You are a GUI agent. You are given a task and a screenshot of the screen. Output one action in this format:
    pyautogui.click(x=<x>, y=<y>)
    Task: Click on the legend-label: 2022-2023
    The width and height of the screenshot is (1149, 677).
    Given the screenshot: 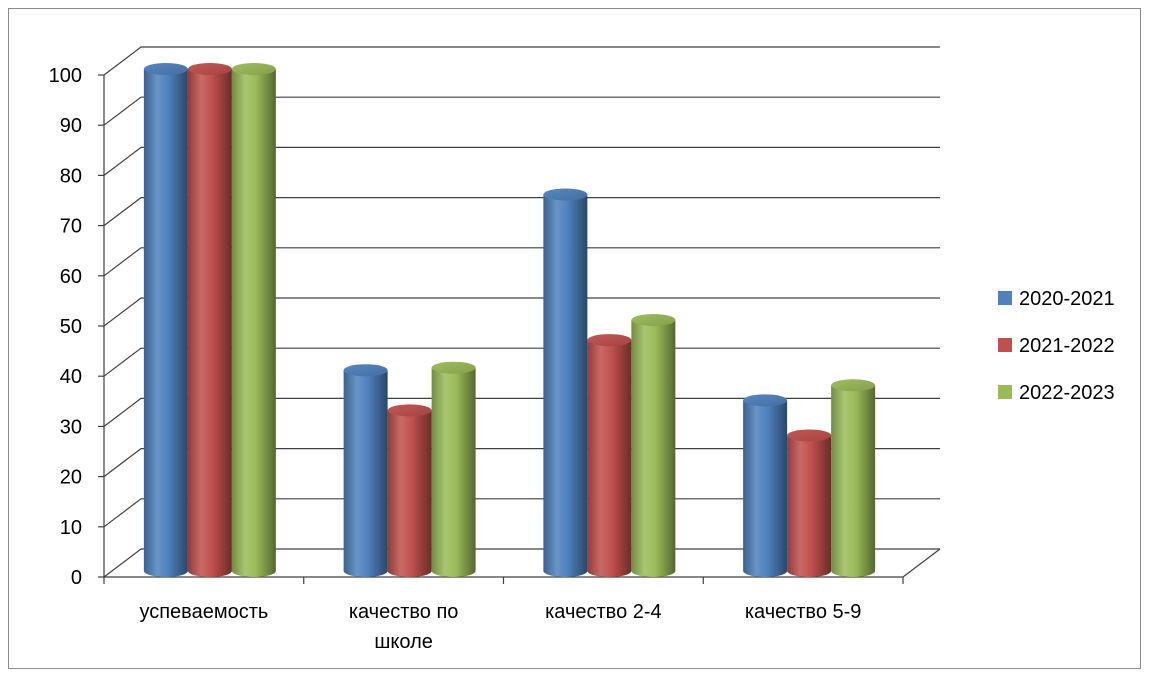 What is the action you would take?
    pyautogui.click(x=1067, y=393)
    